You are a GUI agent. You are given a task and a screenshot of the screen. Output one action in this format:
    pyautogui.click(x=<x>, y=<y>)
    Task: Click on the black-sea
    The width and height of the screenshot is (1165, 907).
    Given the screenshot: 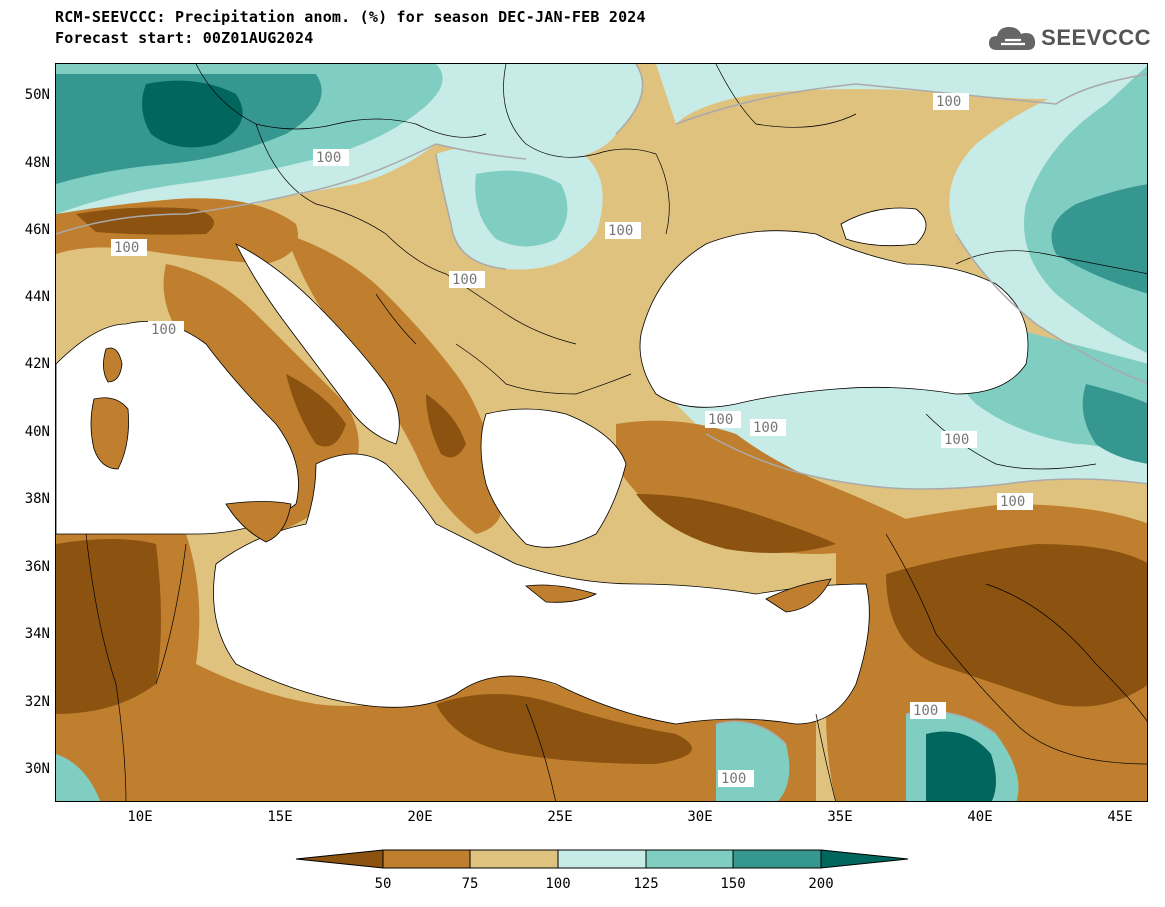 What is the action you would take?
    pyautogui.click(x=834, y=319)
    